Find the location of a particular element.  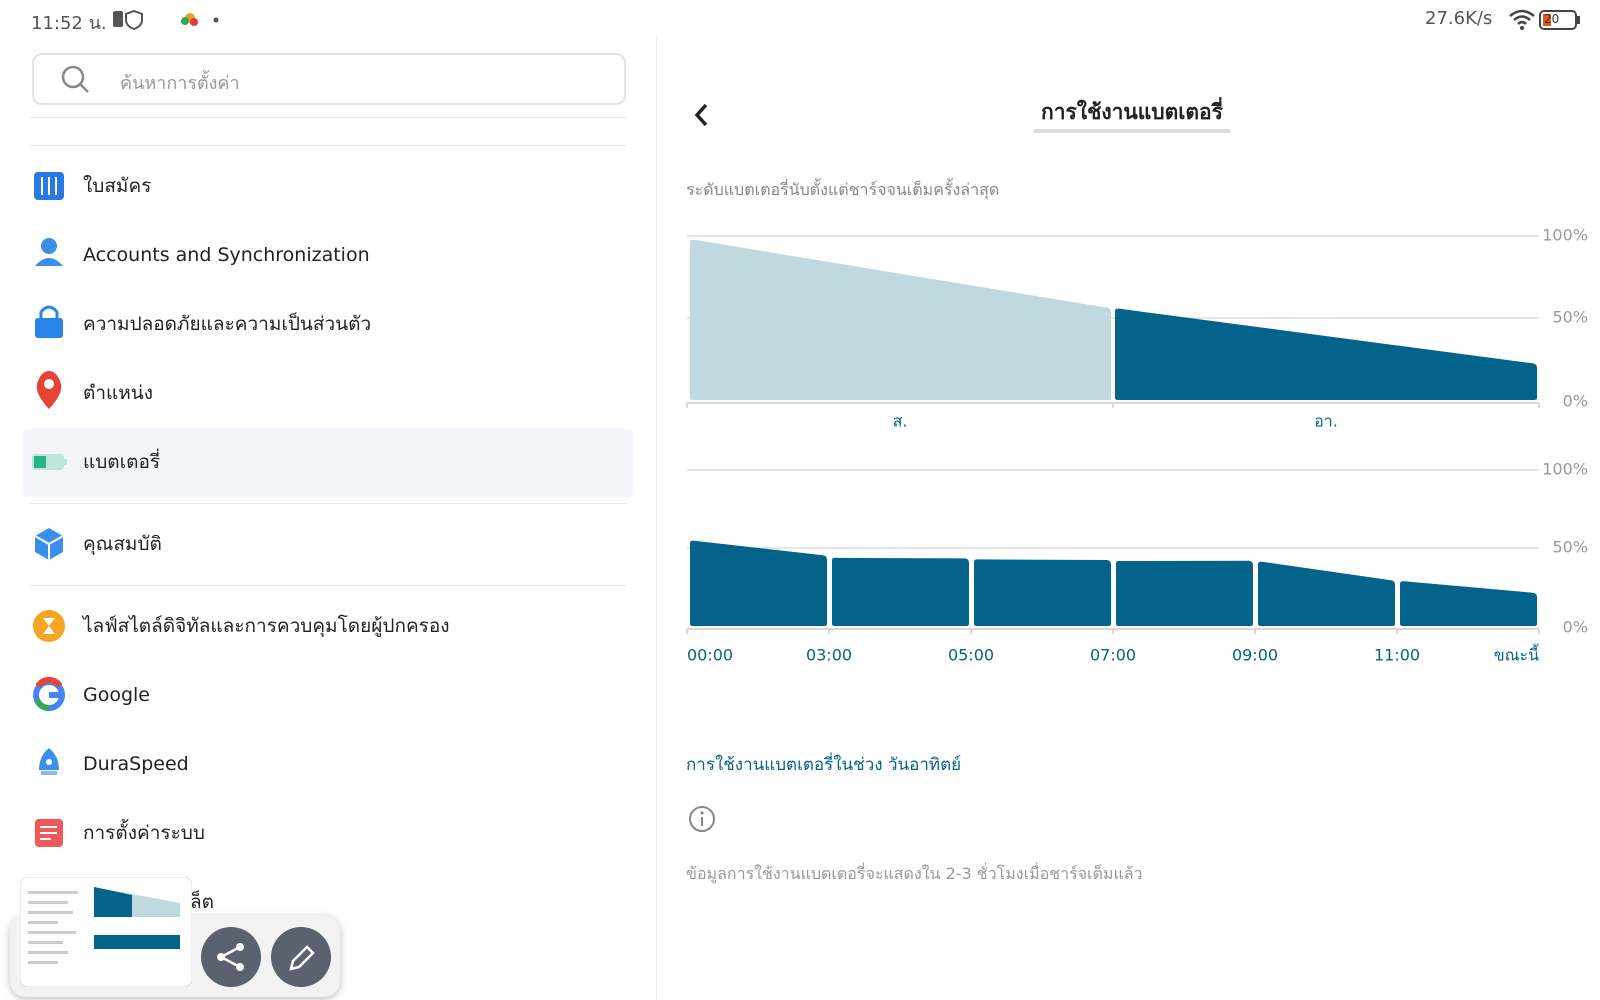

info-icon is located at coordinates (702, 819).